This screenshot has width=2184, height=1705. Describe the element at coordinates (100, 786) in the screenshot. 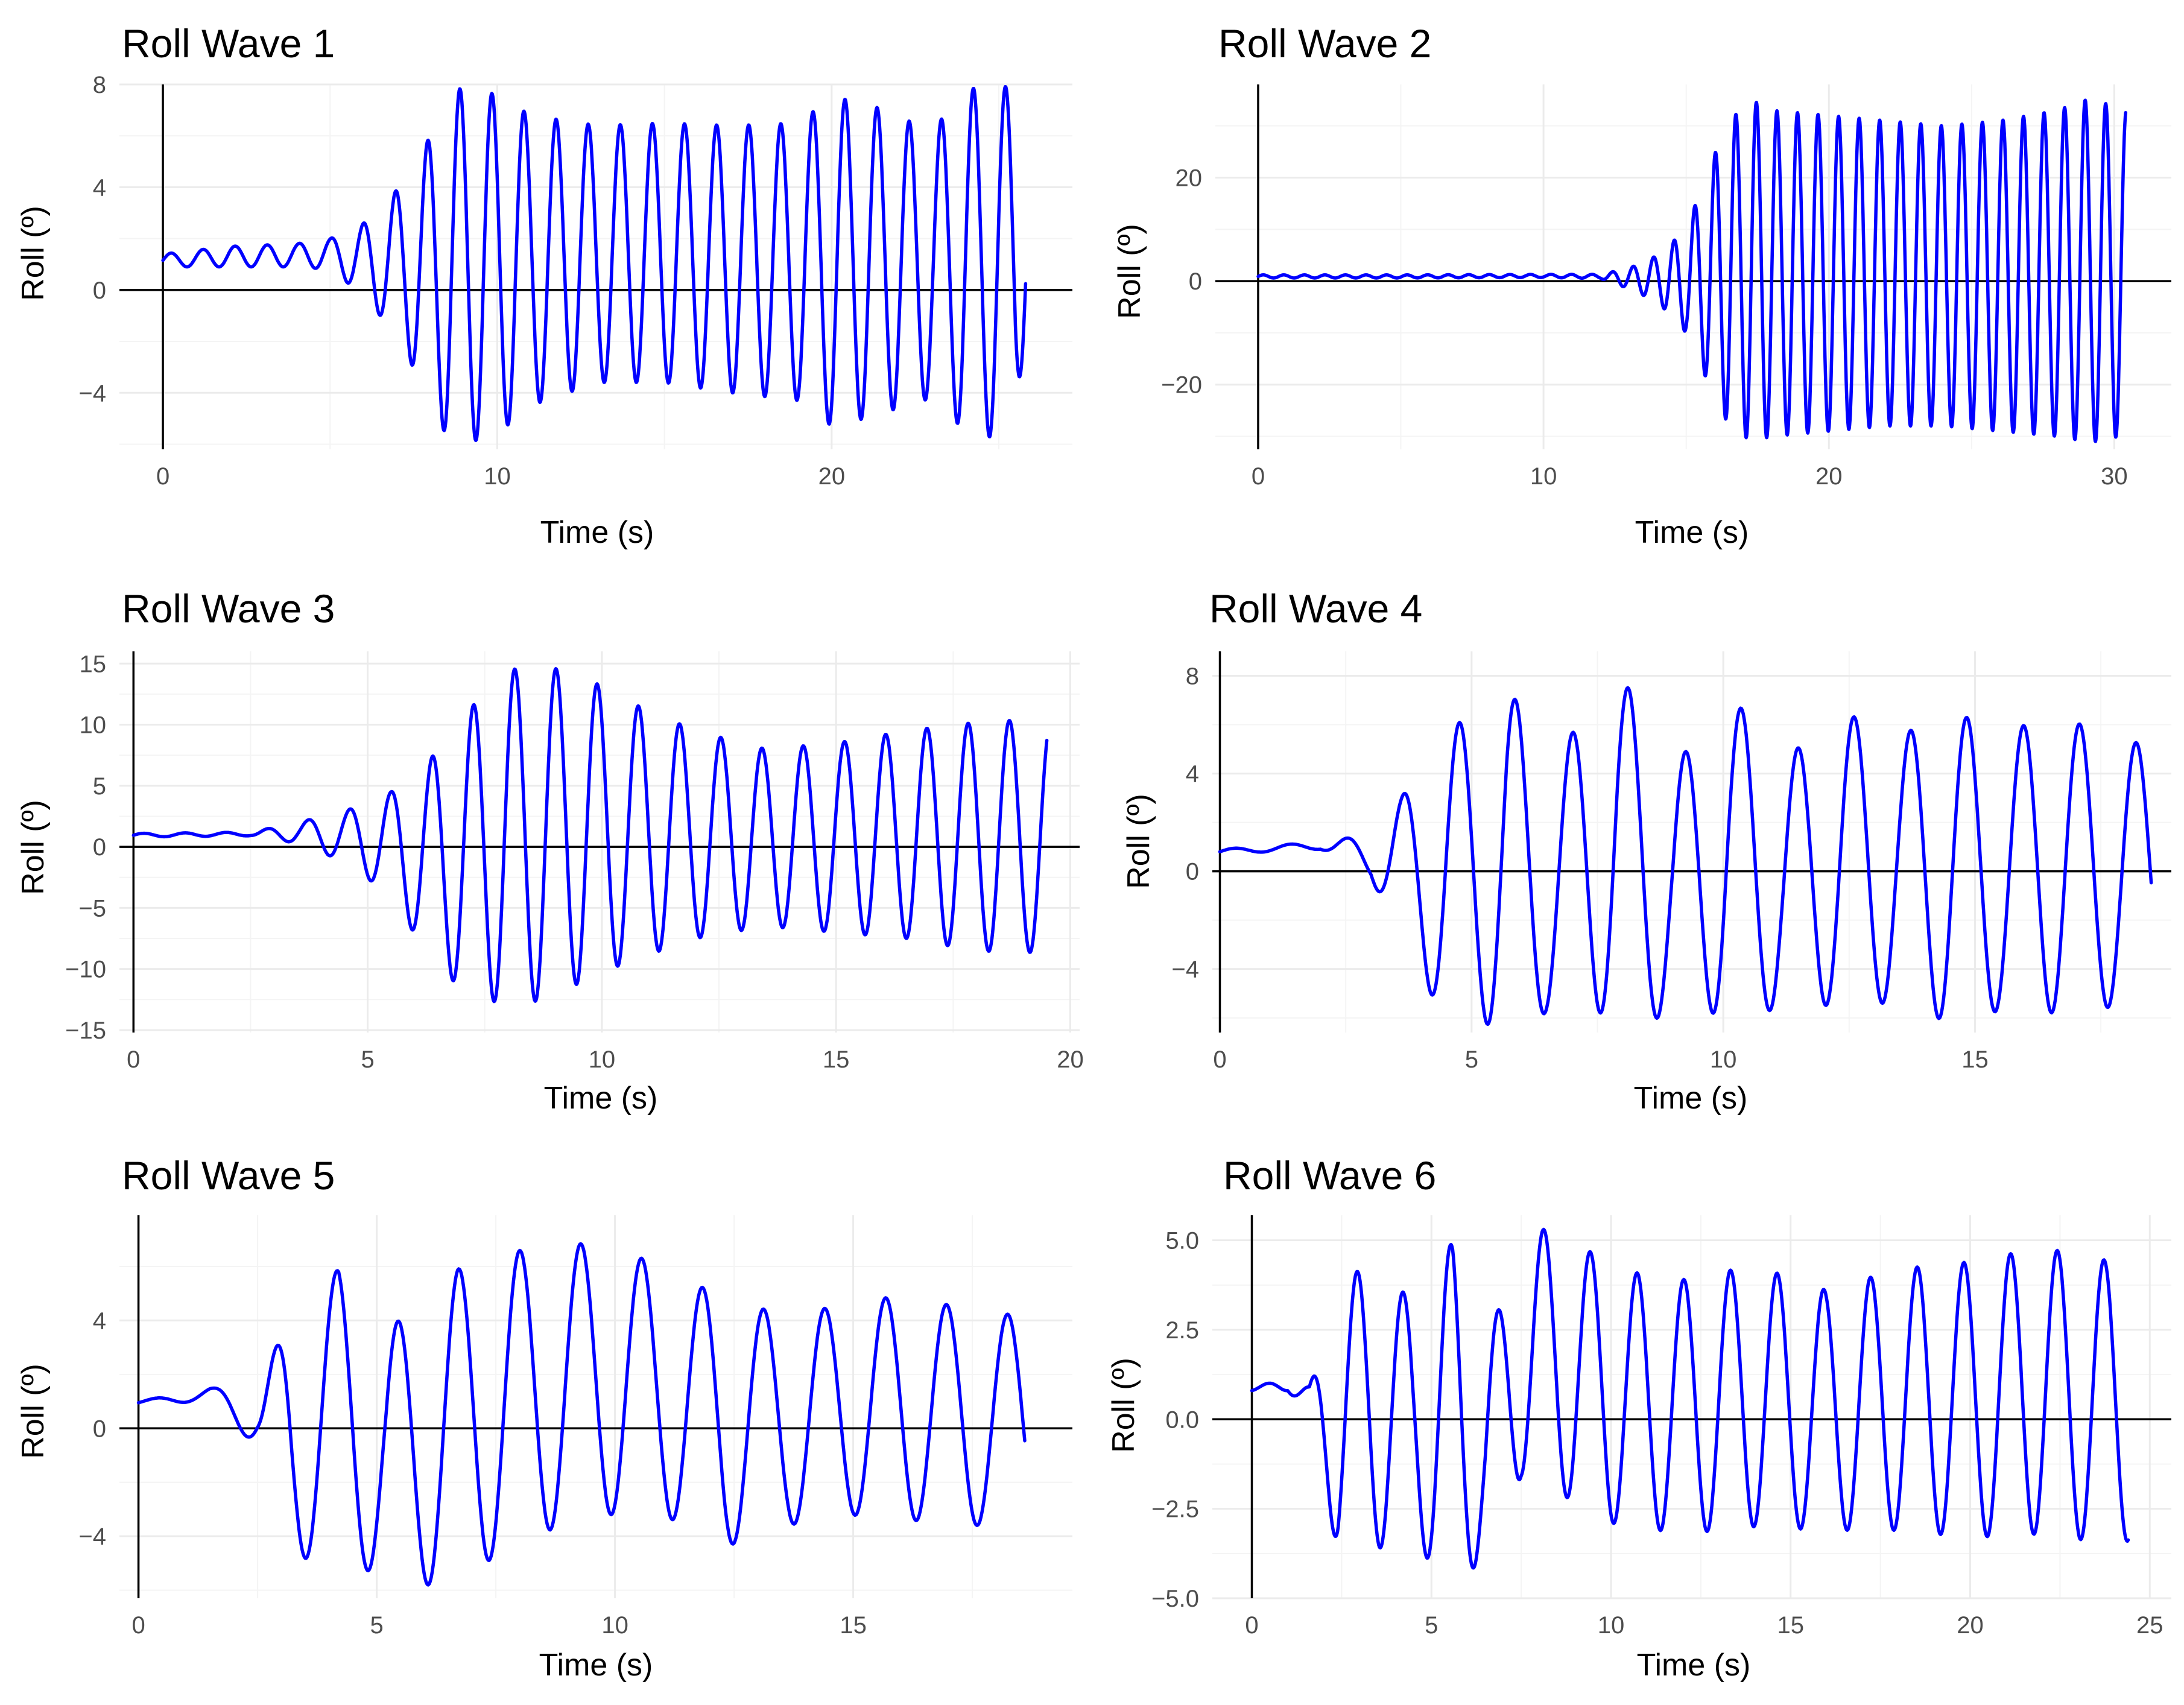

I see `y-tick-label: 5` at that location.